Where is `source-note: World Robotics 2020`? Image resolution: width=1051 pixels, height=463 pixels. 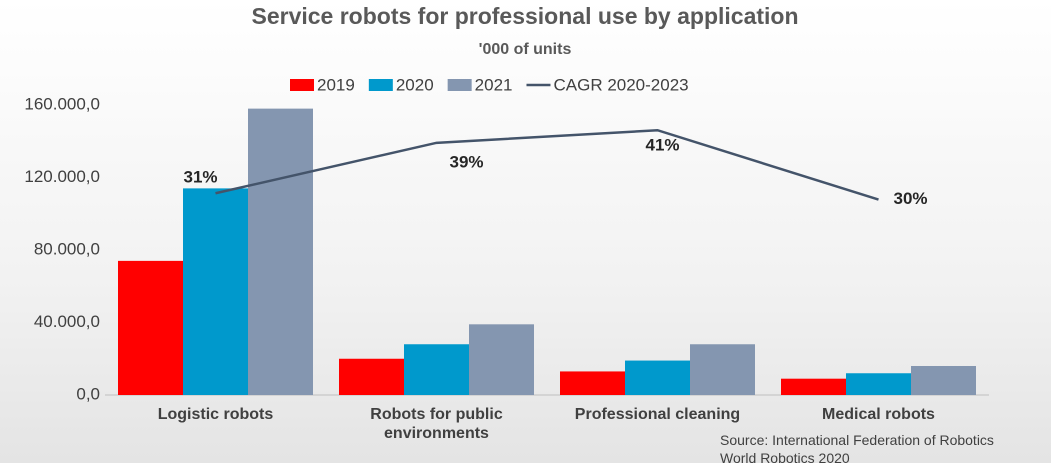
source-note: World Robotics 2020 is located at coordinates (785, 456).